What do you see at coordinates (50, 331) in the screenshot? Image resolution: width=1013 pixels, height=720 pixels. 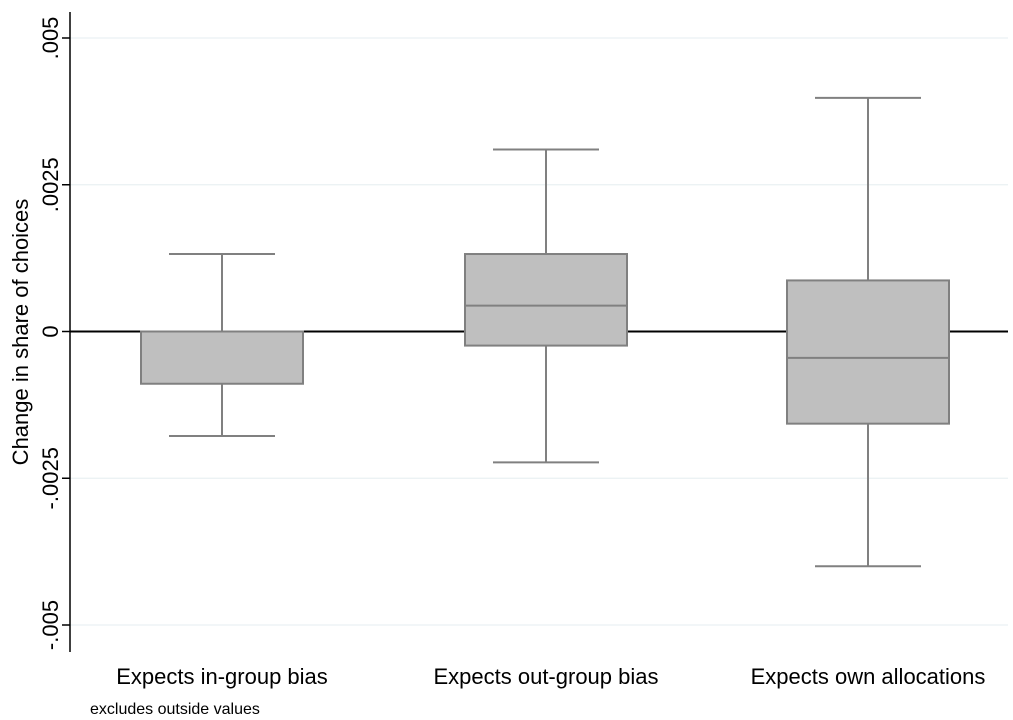 I see `y-tick-label: 0` at bounding box center [50, 331].